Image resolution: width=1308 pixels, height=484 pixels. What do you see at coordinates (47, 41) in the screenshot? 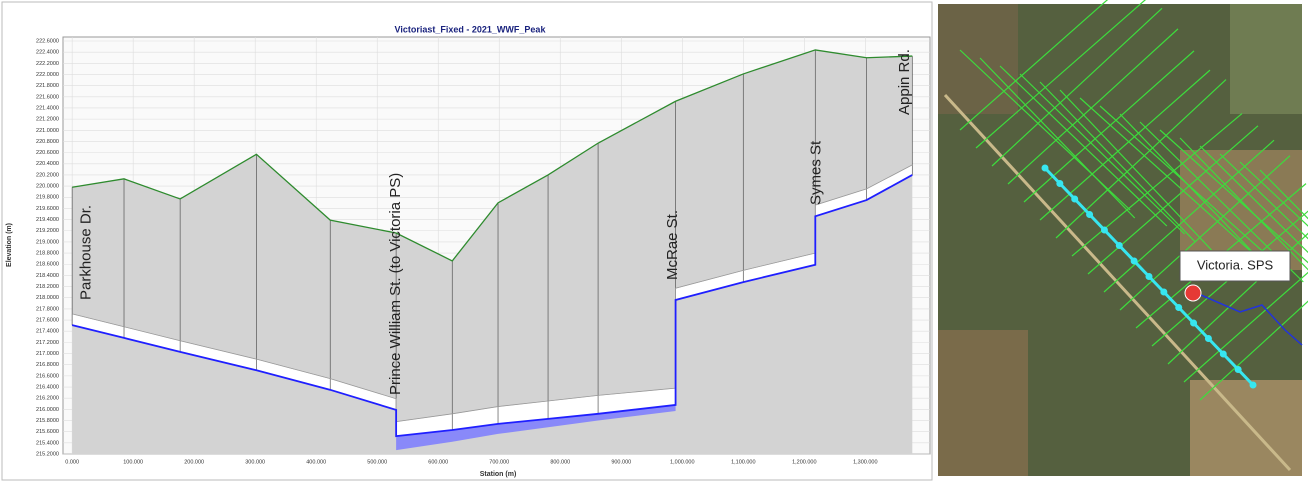
I see `y-tick-label: 222.6000` at bounding box center [47, 41].